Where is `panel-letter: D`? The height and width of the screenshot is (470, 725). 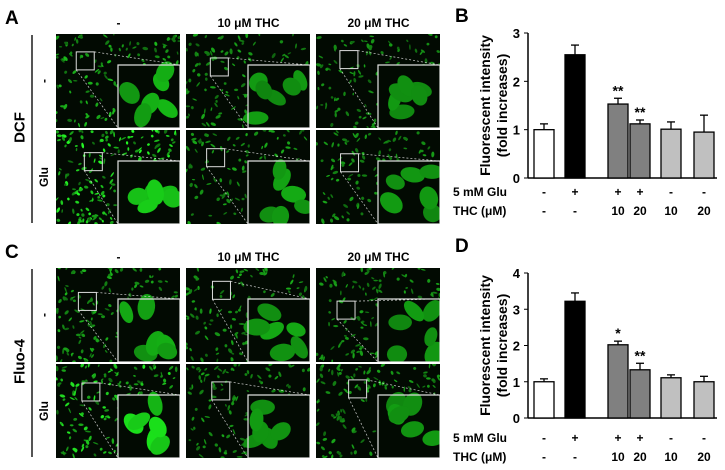
panel-letter: D is located at coordinates (462, 246).